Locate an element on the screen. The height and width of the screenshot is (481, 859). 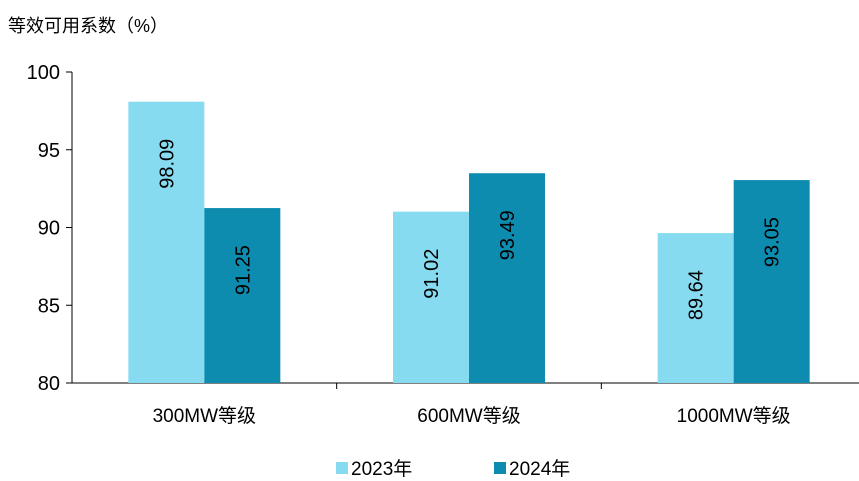
x-categories: 300MW等级 600MW等级 1000MW等级 is located at coordinates (472, 416).